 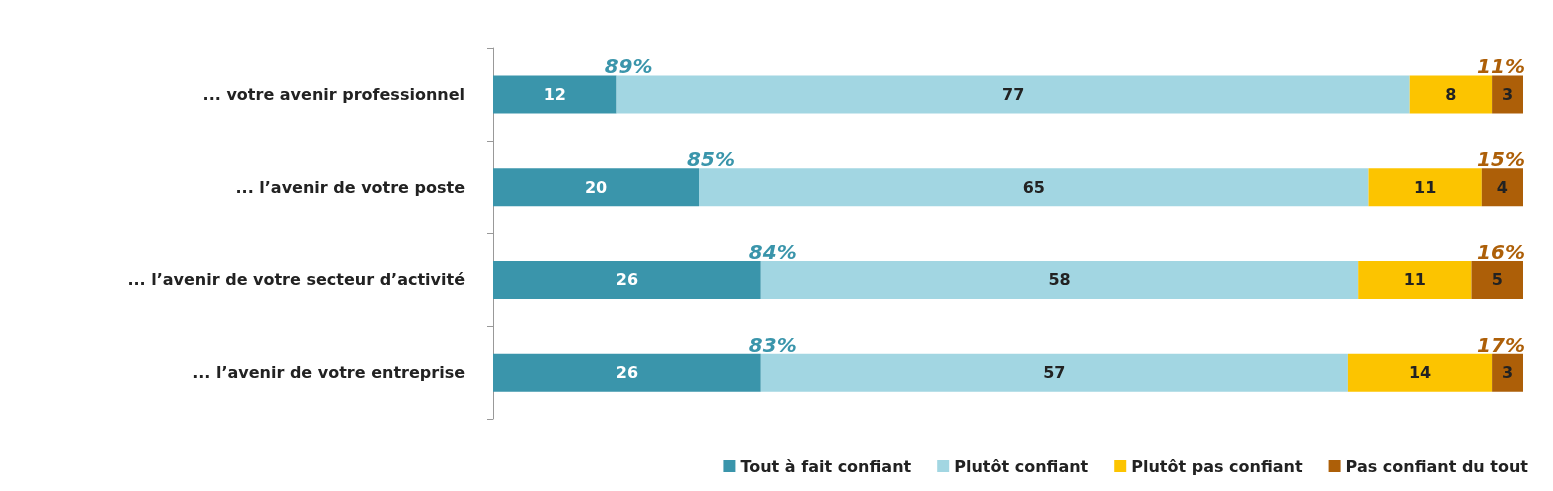 I want to click on legend-label: Plutôt confiant, so click(x=1021, y=466).